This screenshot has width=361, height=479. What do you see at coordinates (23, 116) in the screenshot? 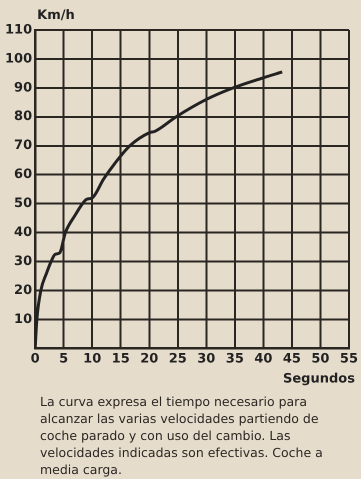
I see `y-tick-label: 80` at bounding box center [23, 116].